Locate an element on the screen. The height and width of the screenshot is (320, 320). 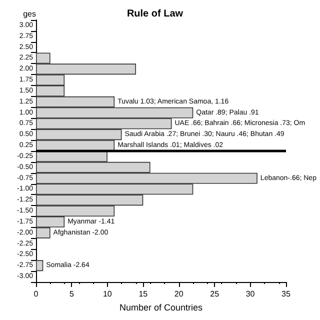
y-axis-title: ges is located at coordinates (29, 14).